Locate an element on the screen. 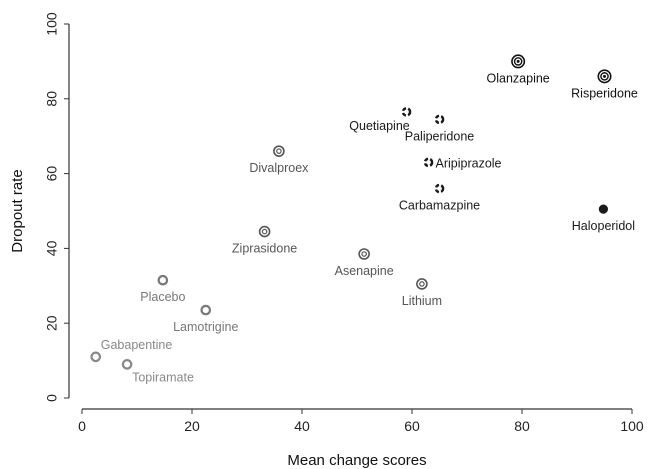  x-axis-title: Mean change scores is located at coordinates (356, 460).